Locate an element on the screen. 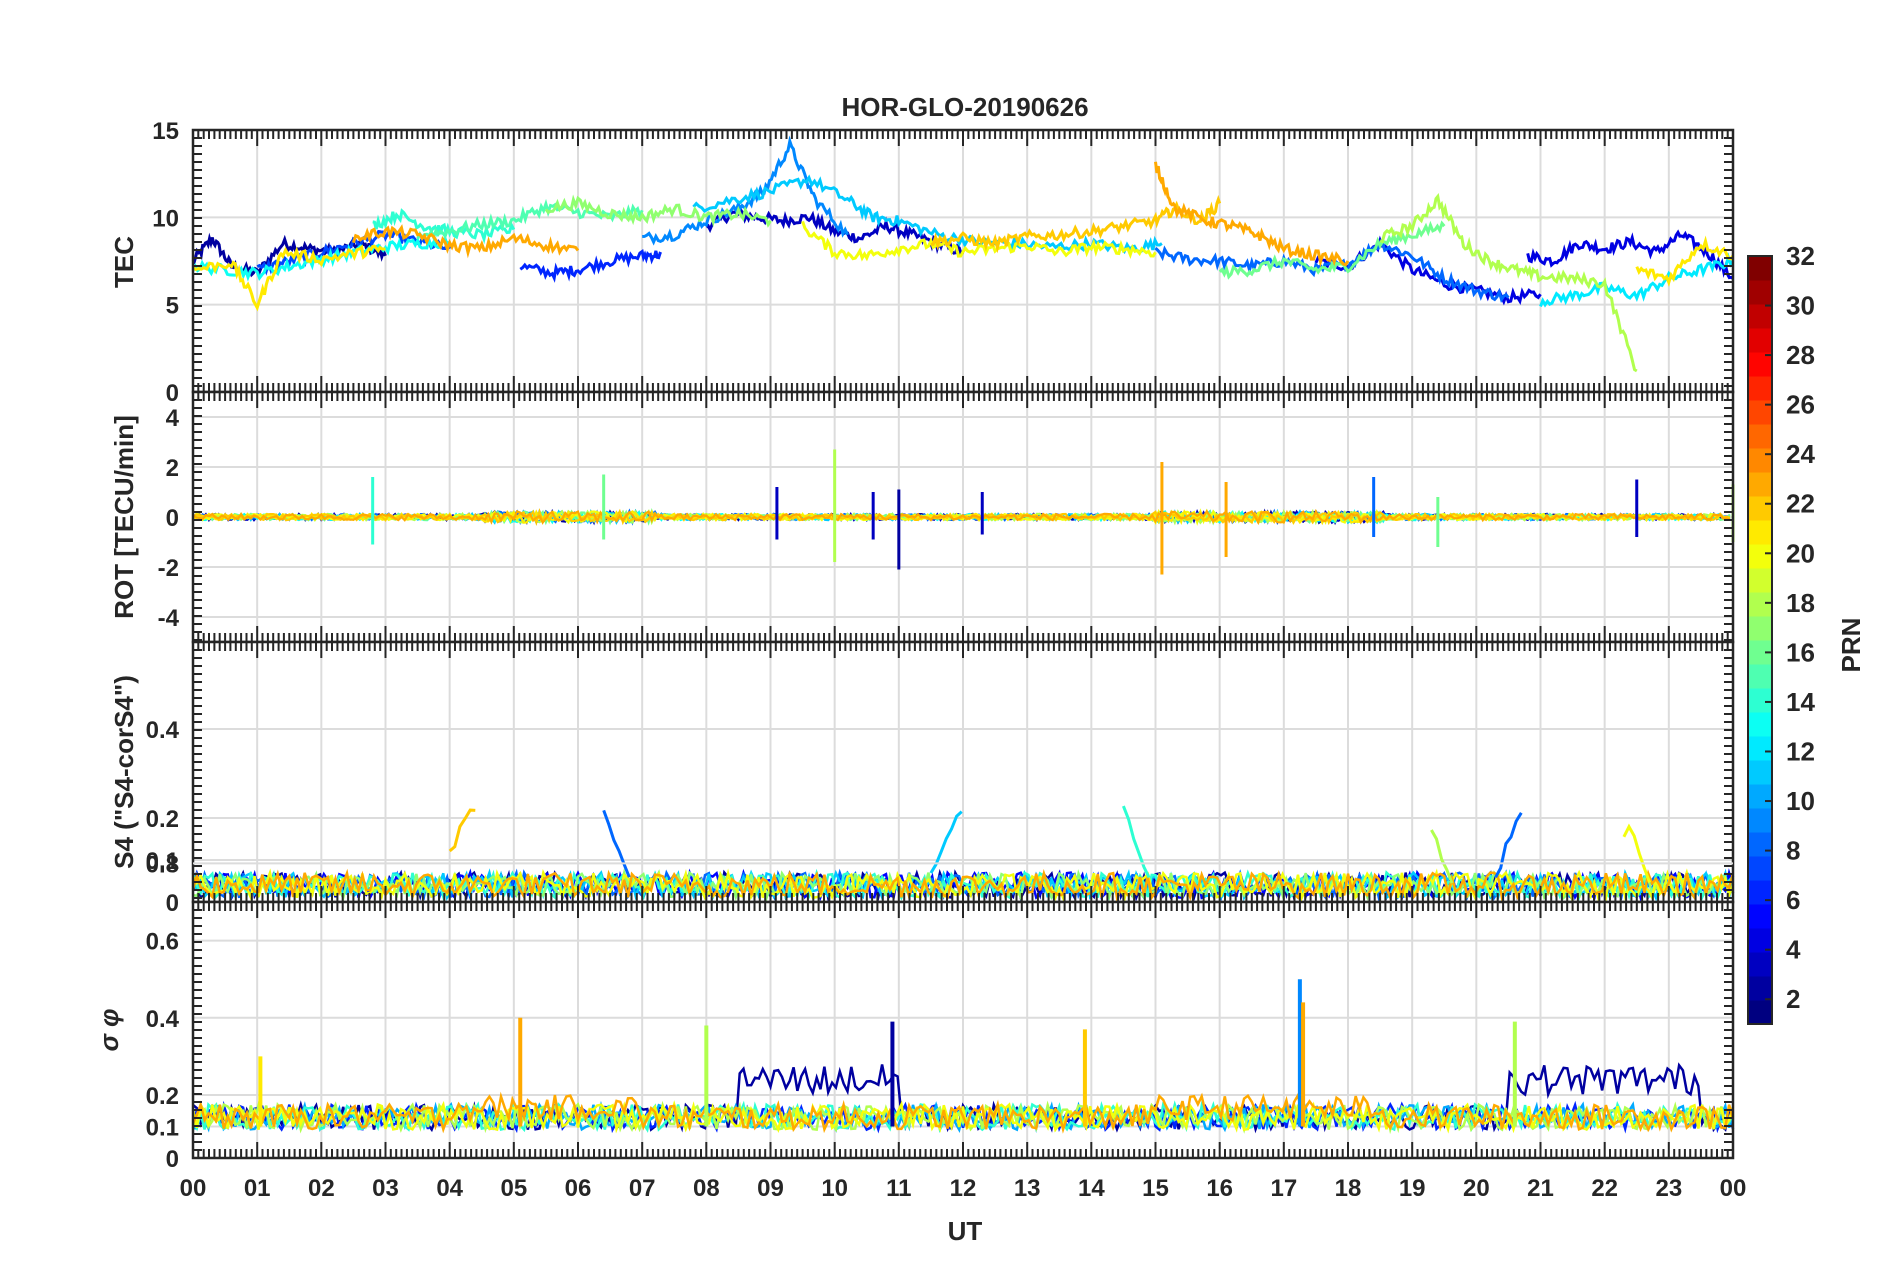  x-tick-label: 09 is located at coordinates (770, 1188).